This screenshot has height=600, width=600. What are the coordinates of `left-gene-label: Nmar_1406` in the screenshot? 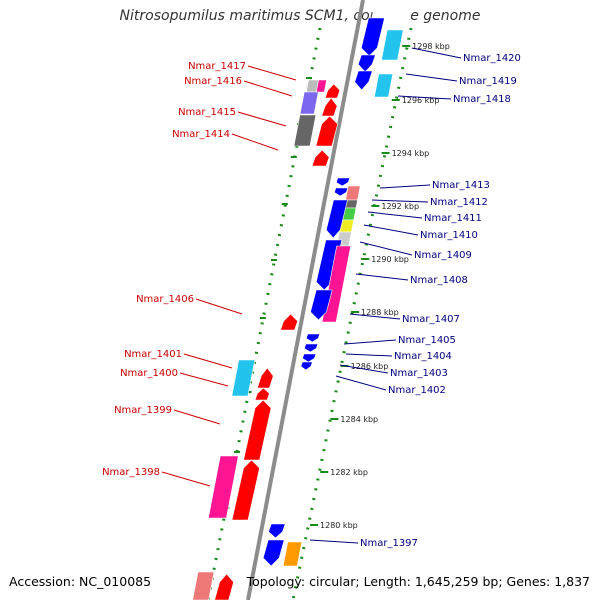 It's located at (165, 299).